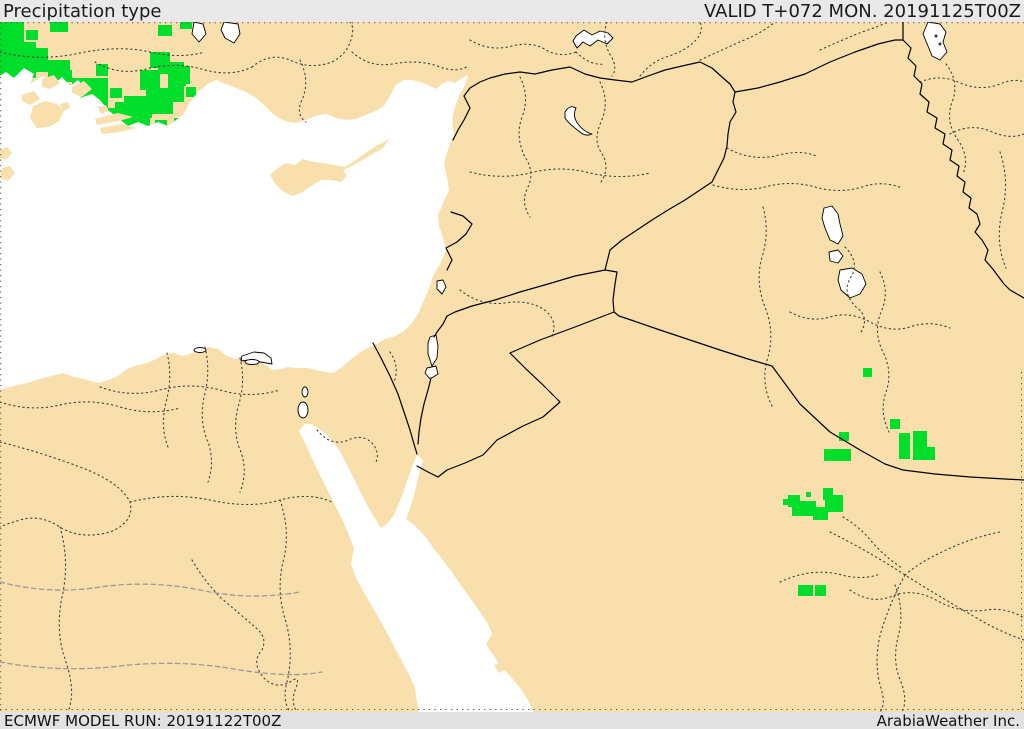 This screenshot has height=729, width=1024. Describe the element at coordinates (526, 293) in the screenshot. I see `border-syria-jordan` at that location.